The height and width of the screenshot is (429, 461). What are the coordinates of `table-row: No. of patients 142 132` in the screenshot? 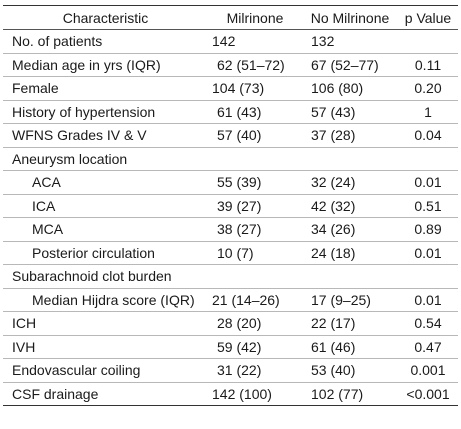 It's located at (230, 42).